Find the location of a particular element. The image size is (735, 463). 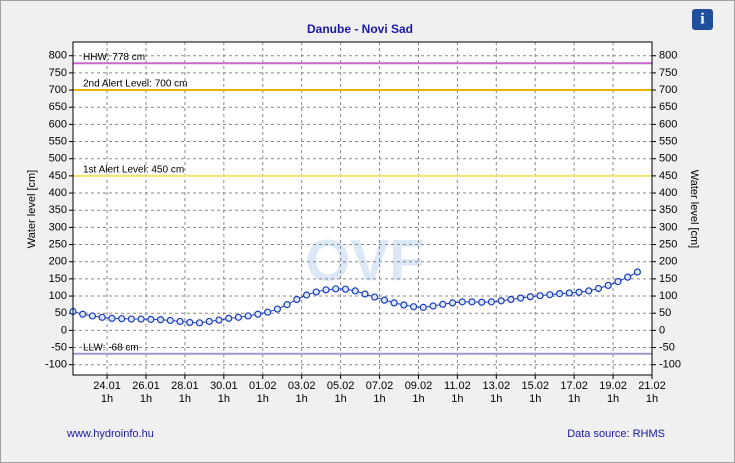

y2-tick-label: 450 is located at coordinates (668, 176).